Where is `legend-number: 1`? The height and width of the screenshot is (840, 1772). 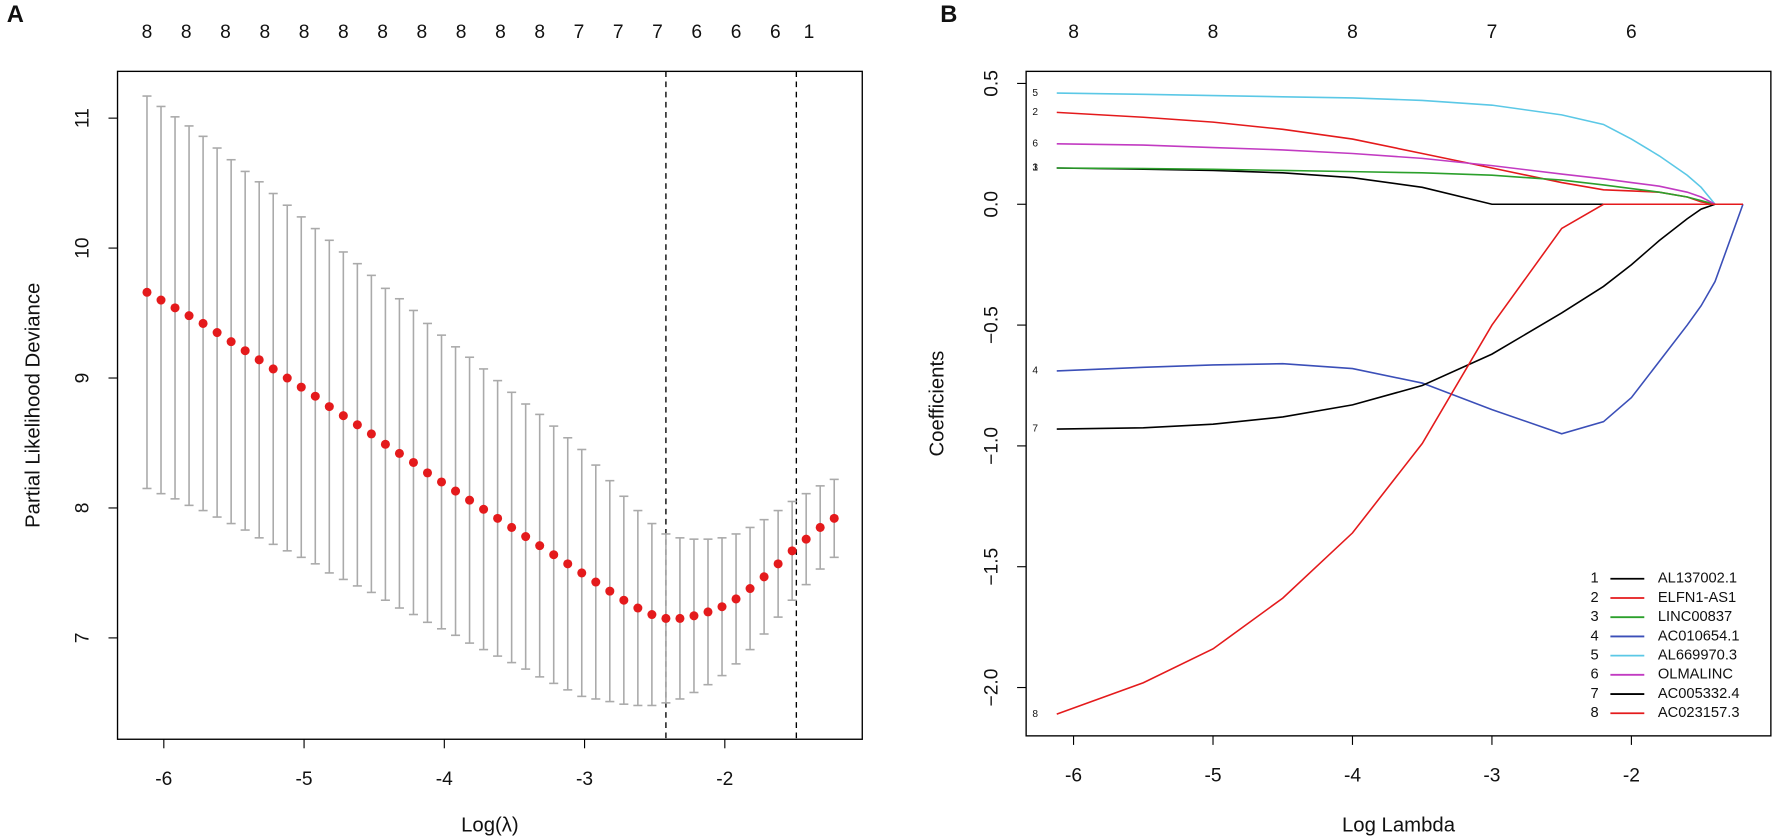 legend-number: 1 is located at coordinates (1594, 579).